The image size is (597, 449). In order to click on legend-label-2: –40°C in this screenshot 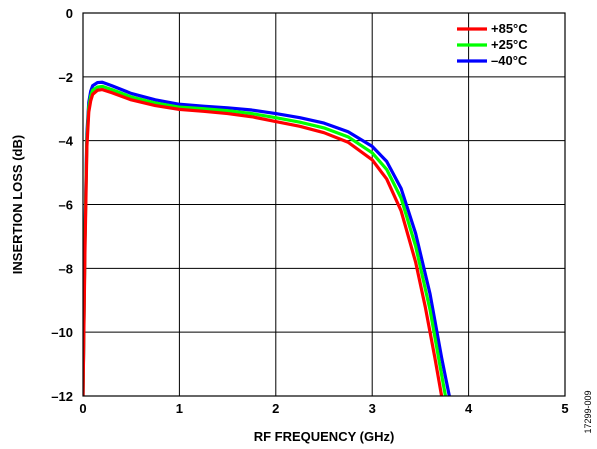, I will do `click(509, 60)`.